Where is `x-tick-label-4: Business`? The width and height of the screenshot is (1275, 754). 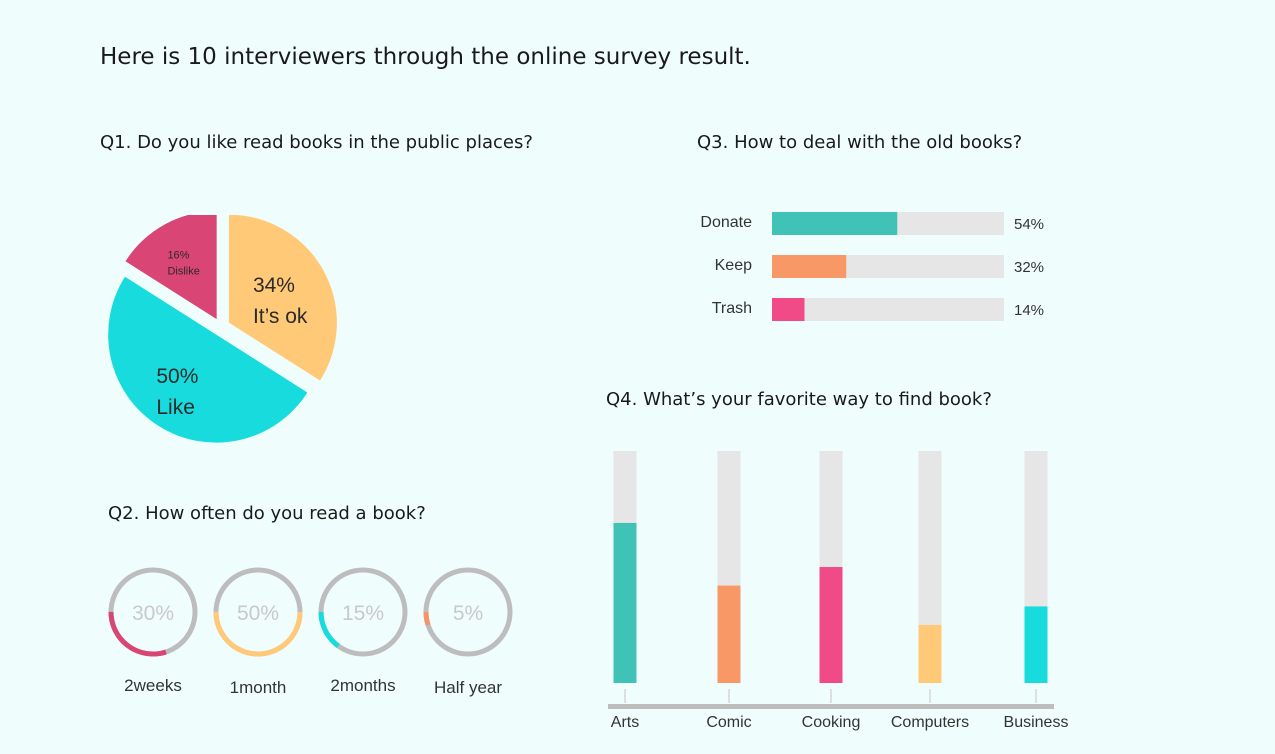
x-tick-label-4: Business is located at coordinates (1036, 722).